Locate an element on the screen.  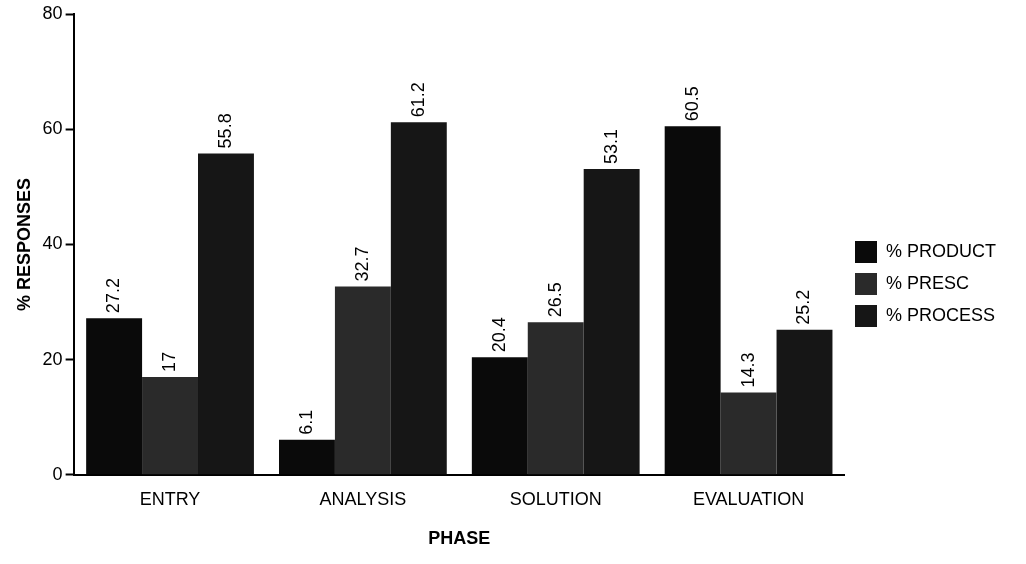
data-label: 6.1 is located at coordinates (305, 422).